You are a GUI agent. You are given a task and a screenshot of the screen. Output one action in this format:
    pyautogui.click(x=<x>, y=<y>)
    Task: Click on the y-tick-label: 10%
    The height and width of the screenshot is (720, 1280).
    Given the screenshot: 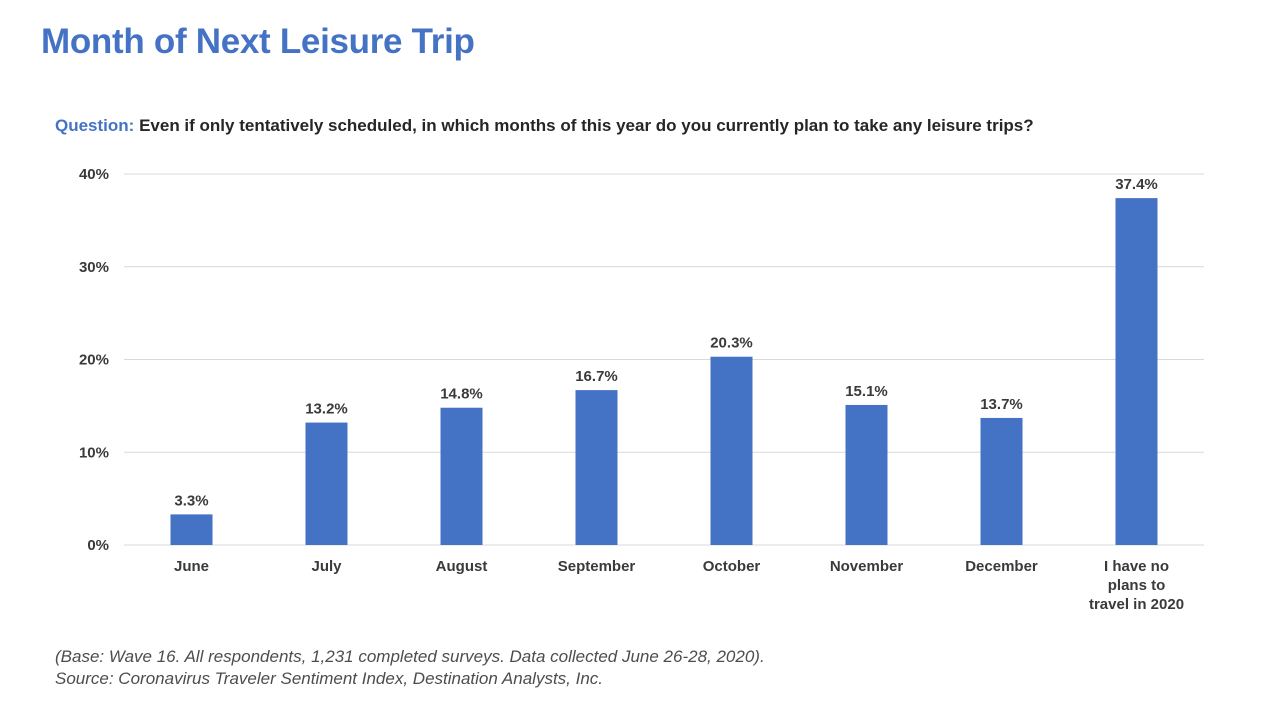 What is the action you would take?
    pyautogui.click(x=94, y=452)
    